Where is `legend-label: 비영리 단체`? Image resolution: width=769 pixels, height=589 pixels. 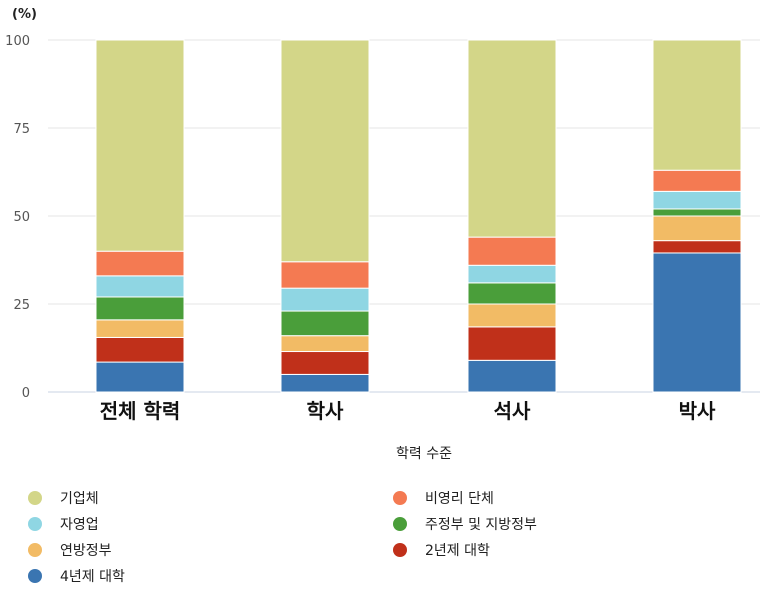 legend-label: 비영리 단체 is located at coordinates (459, 499).